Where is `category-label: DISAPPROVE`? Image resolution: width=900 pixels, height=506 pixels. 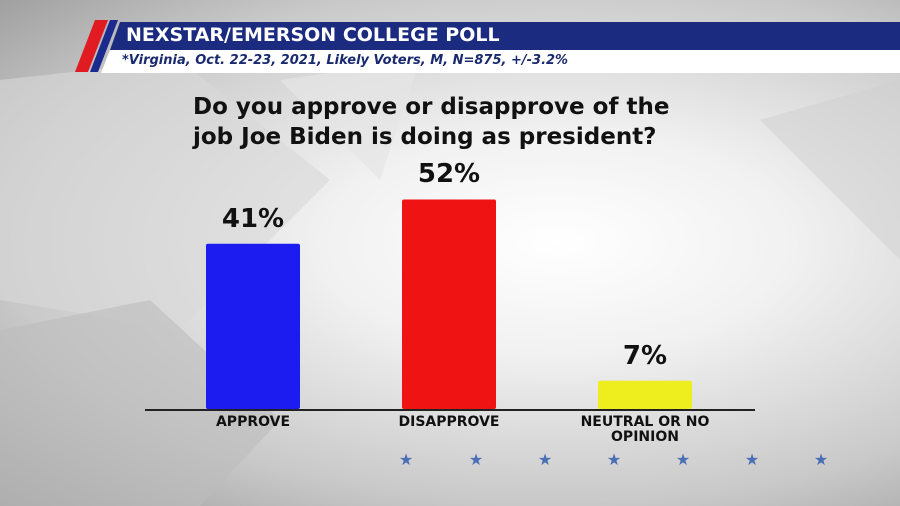
category-label: DISAPPROVE is located at coordinates (449, 422).